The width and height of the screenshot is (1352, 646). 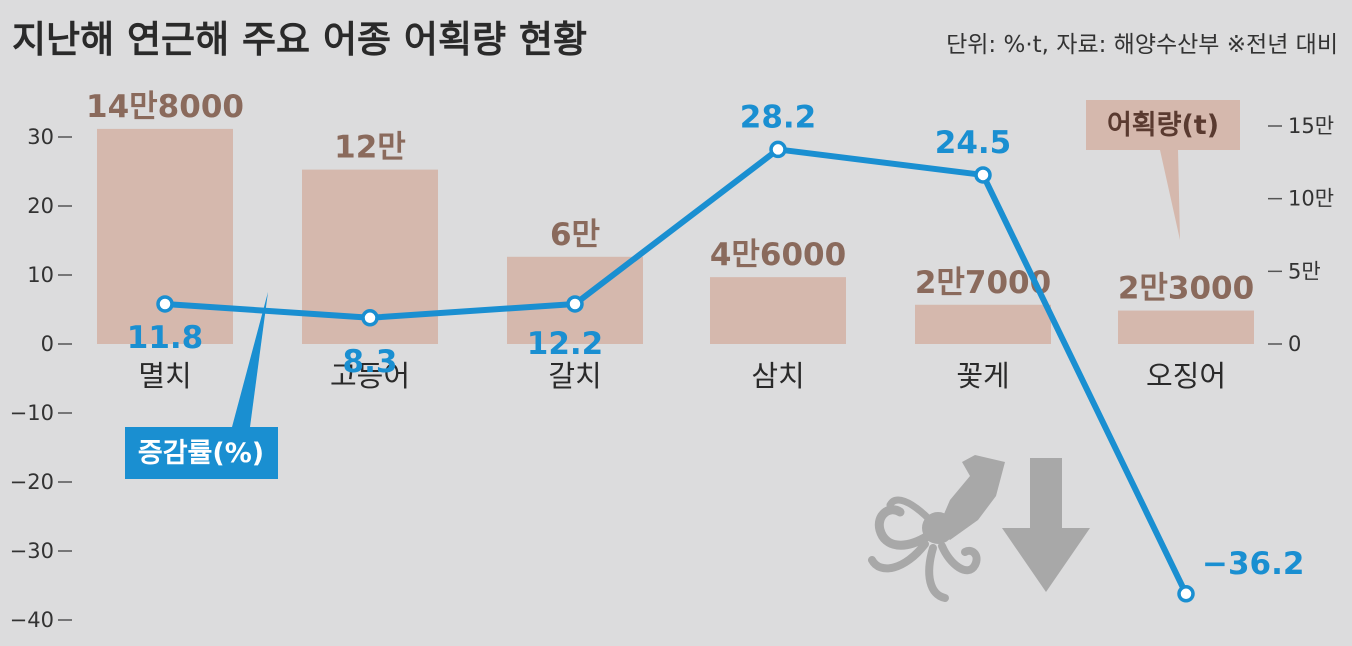 What do you see at coordinates (936, 528) in the screenshot?
I see `squid-icon` at bounding box center [936, 528].